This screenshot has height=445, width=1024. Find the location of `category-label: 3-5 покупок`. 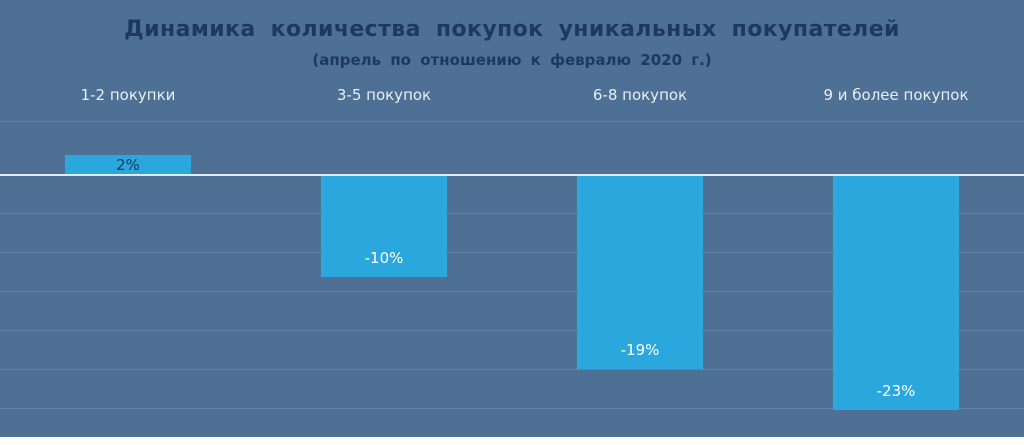

category-label: 3-5 покупок is located at coordinates (384, 95).